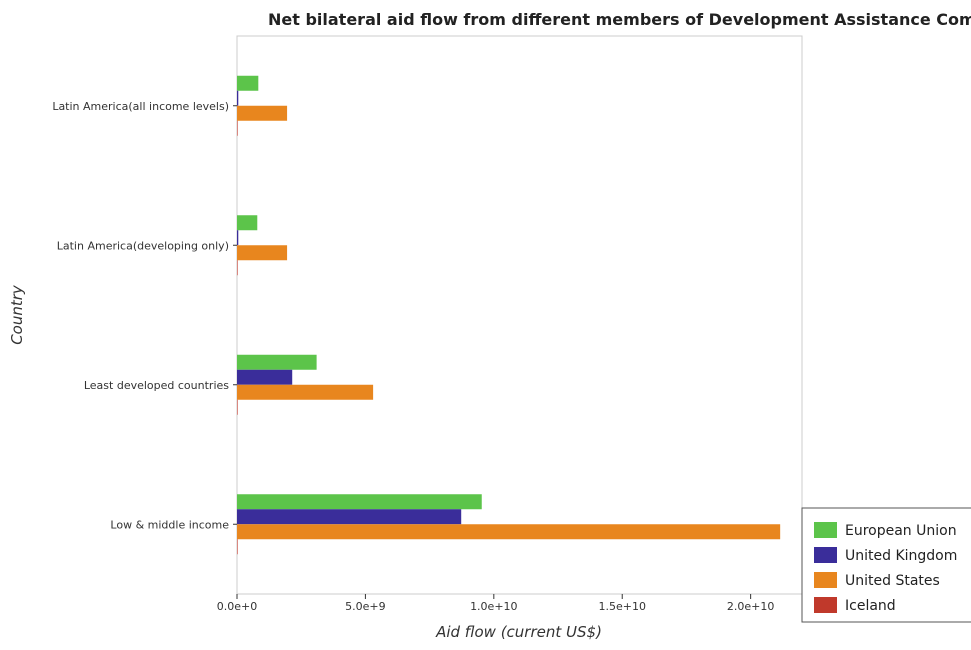 The width and height of the screenshot is (971, 650). What do you see at coordinates (621, 606) in the screenshot?
I see `x-tick-label: 1.5e+10` at bounding box center [621, 606].